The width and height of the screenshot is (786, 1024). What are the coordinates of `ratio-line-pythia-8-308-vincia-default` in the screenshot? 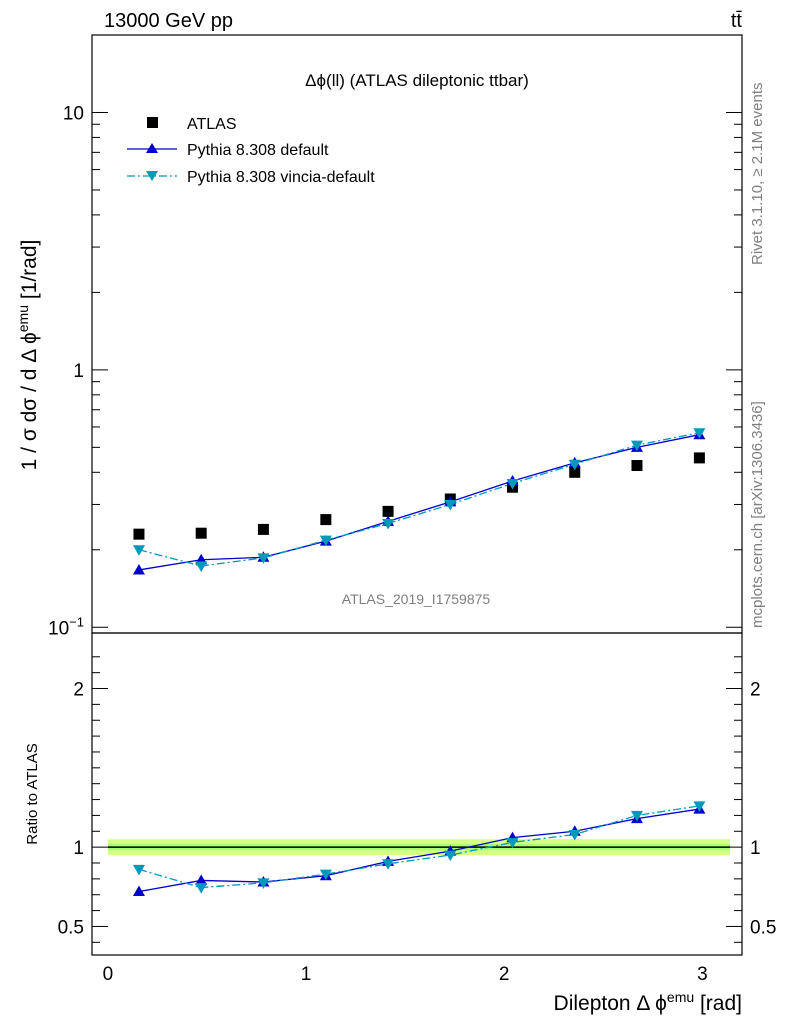 It's located at (419, 847).